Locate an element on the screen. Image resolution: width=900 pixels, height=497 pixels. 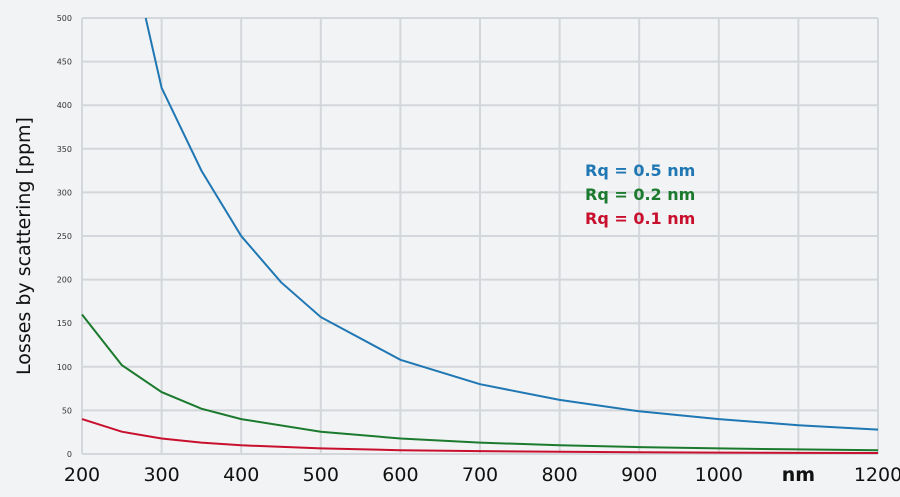
y-axis-label: Losses by scattering [ppm] is located at coordinates (24, 246).